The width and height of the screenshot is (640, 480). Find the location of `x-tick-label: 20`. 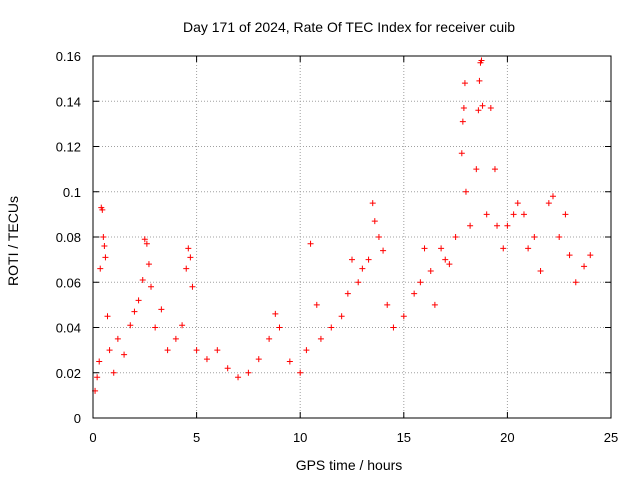

x-tick-label: 20 is located at coordinates (507, 437).